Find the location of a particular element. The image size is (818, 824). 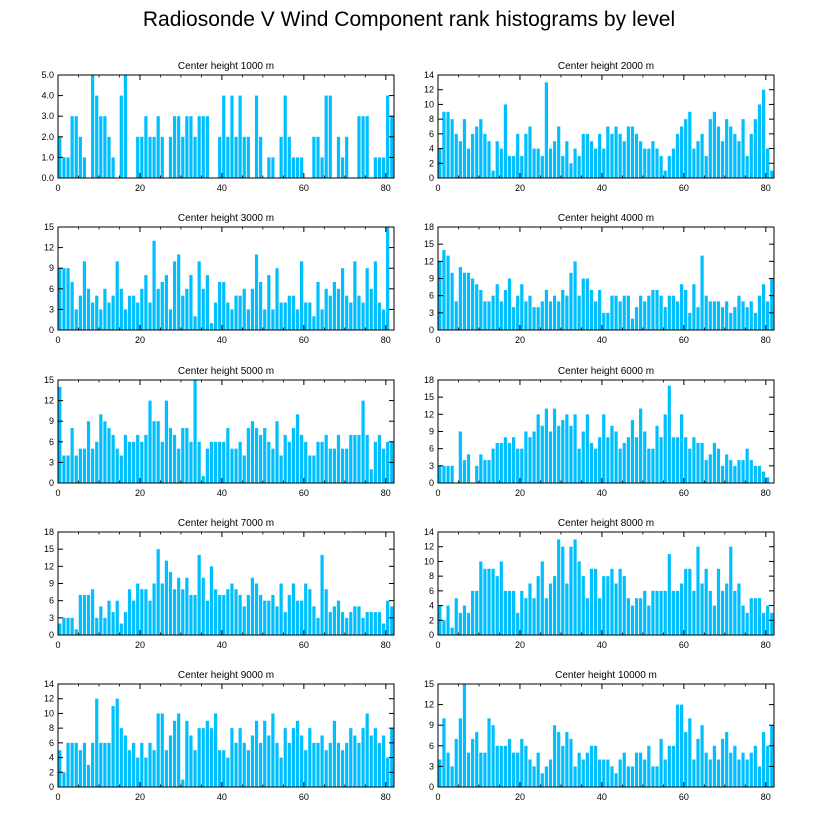

chart-panel-9: Center height 9000 m 0 20 40 60 80 0 2 4 6 8 10 12 14 is located at coordinates (219, 736).